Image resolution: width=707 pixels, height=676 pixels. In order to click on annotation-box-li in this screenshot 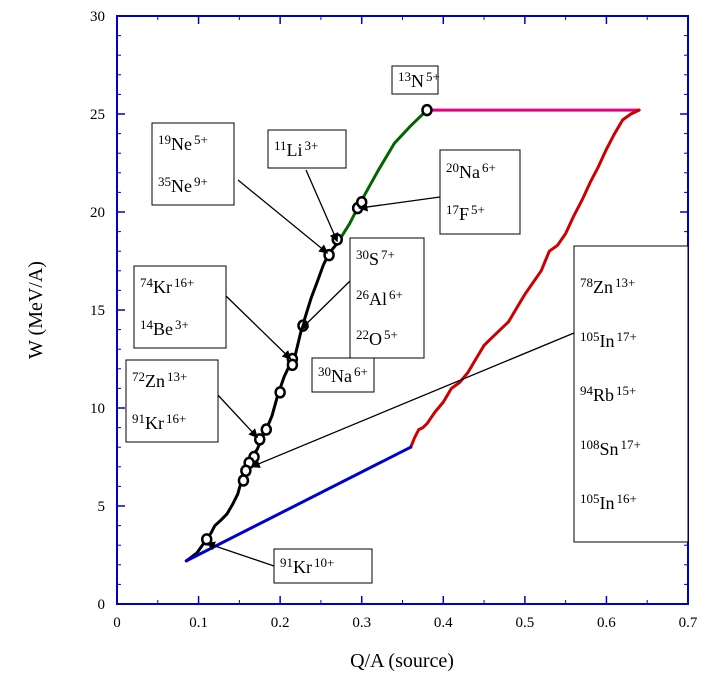, I will do `click(307, 149)`.